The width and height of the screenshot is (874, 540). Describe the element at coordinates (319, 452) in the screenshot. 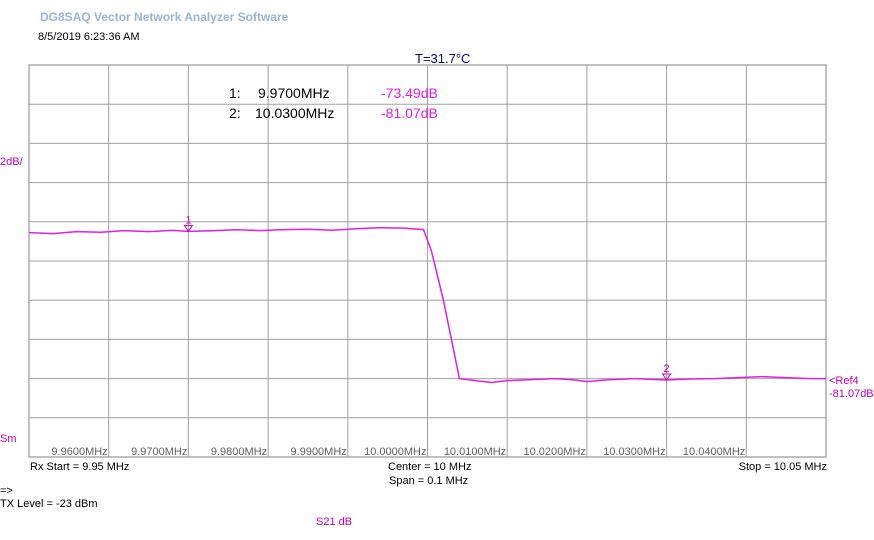

I see `x-tick-label: 9.9900MHz` at that location.